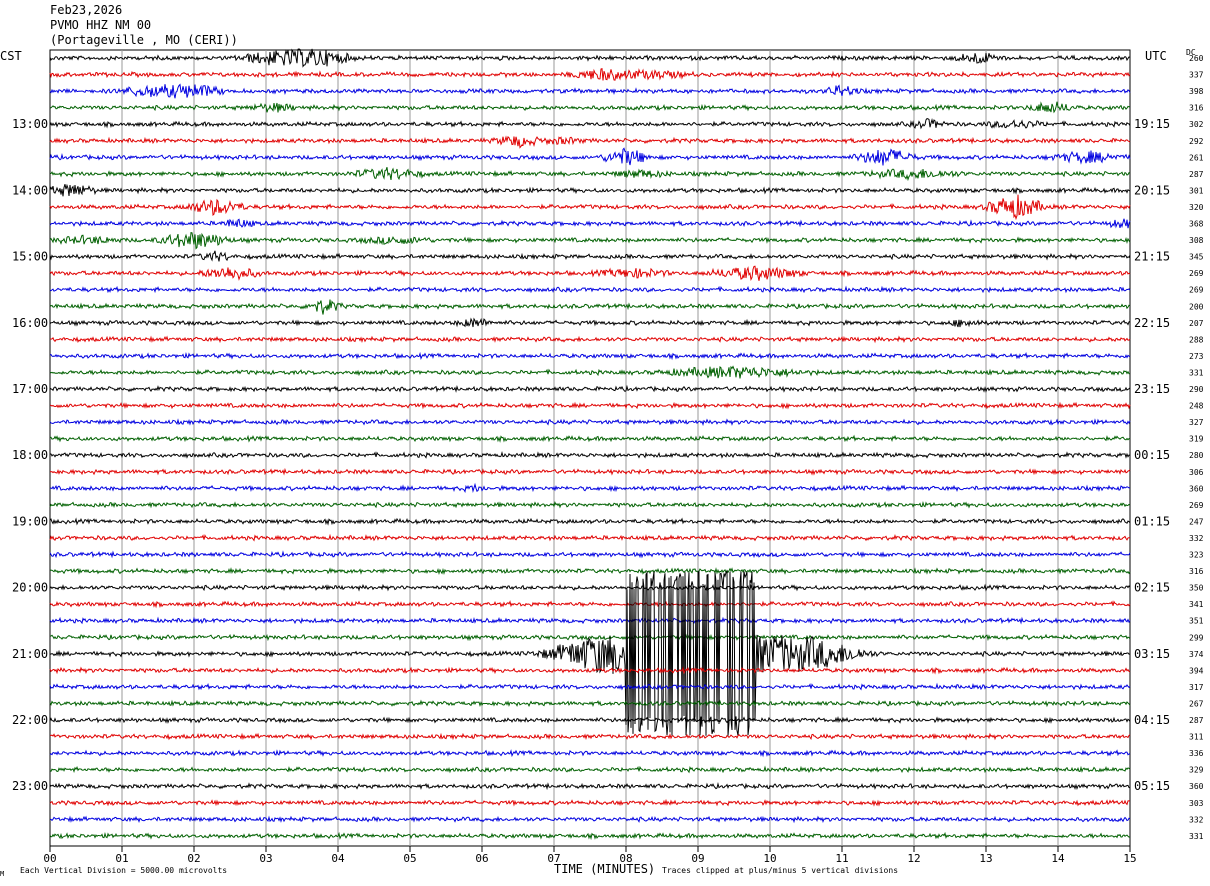 This screenshot has height=886, width=1210. I want to click on right-time-label: 22:15, so click(1152, 323).